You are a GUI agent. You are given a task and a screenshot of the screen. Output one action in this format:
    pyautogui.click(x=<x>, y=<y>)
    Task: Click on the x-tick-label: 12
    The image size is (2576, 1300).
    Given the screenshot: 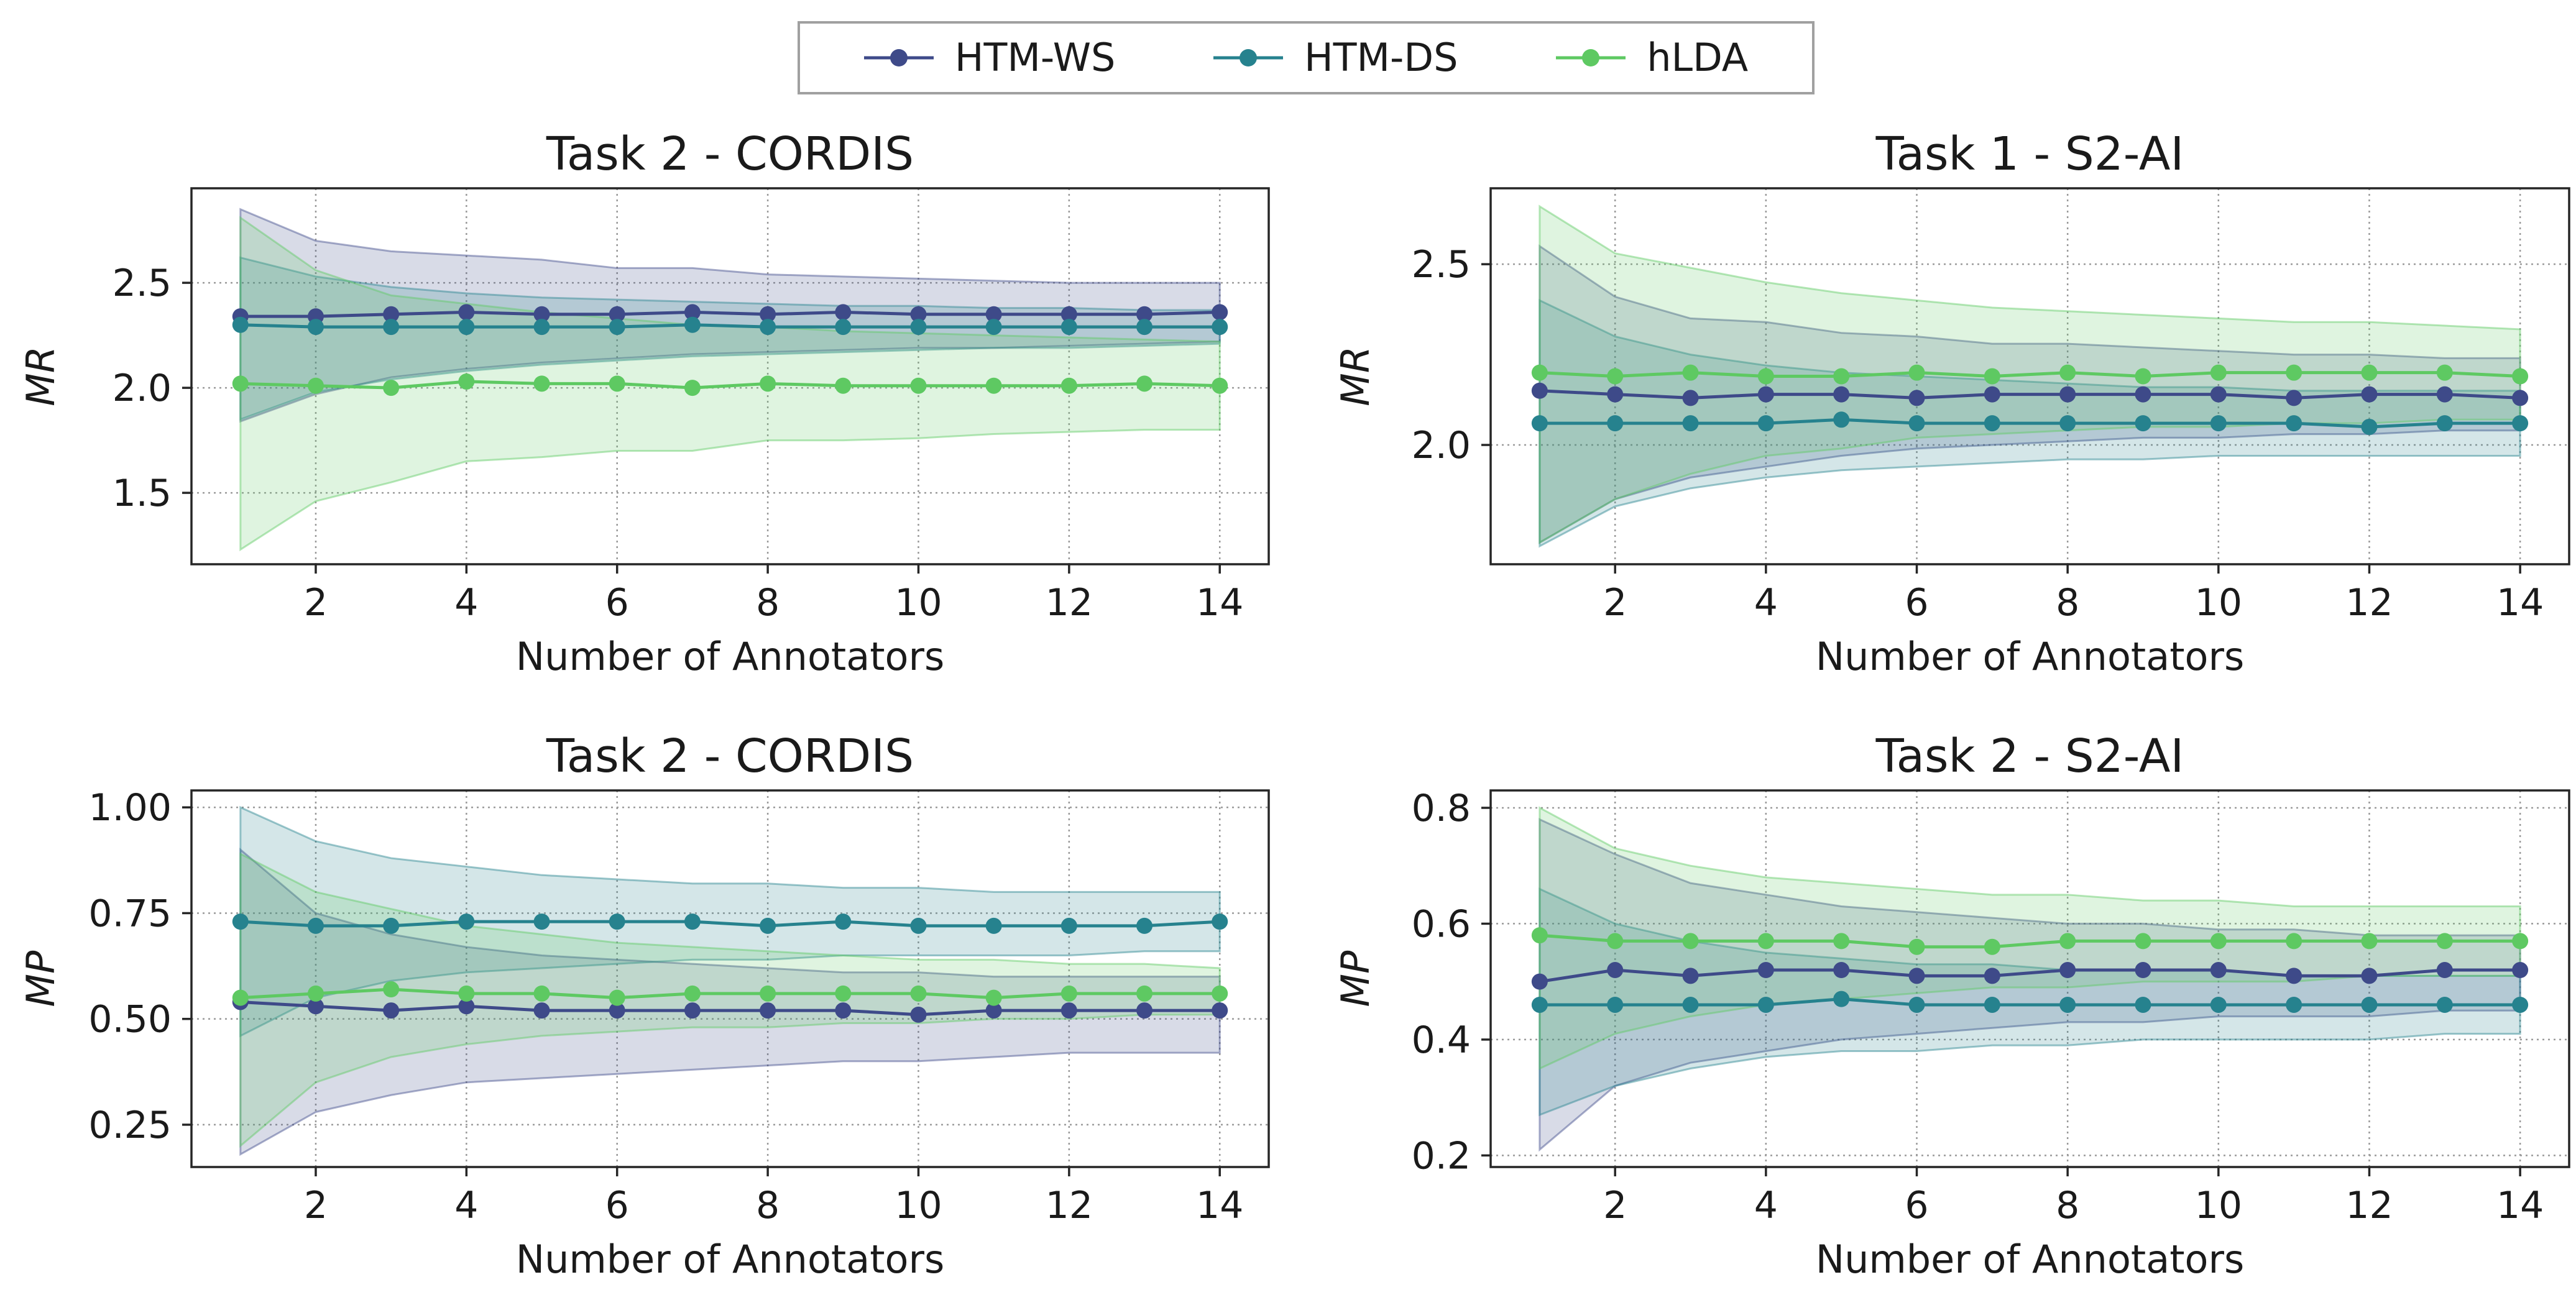 What is the action you would take?
    pyautogui.click(x=1069, y=603)
    